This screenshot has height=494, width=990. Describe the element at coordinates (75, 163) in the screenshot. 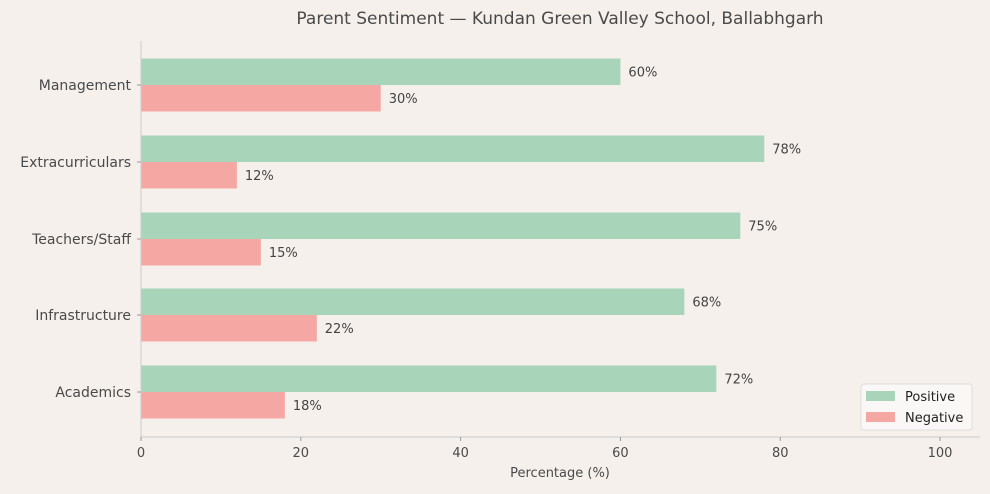

I see `y-tick-label: Extracurriculars` at that location.